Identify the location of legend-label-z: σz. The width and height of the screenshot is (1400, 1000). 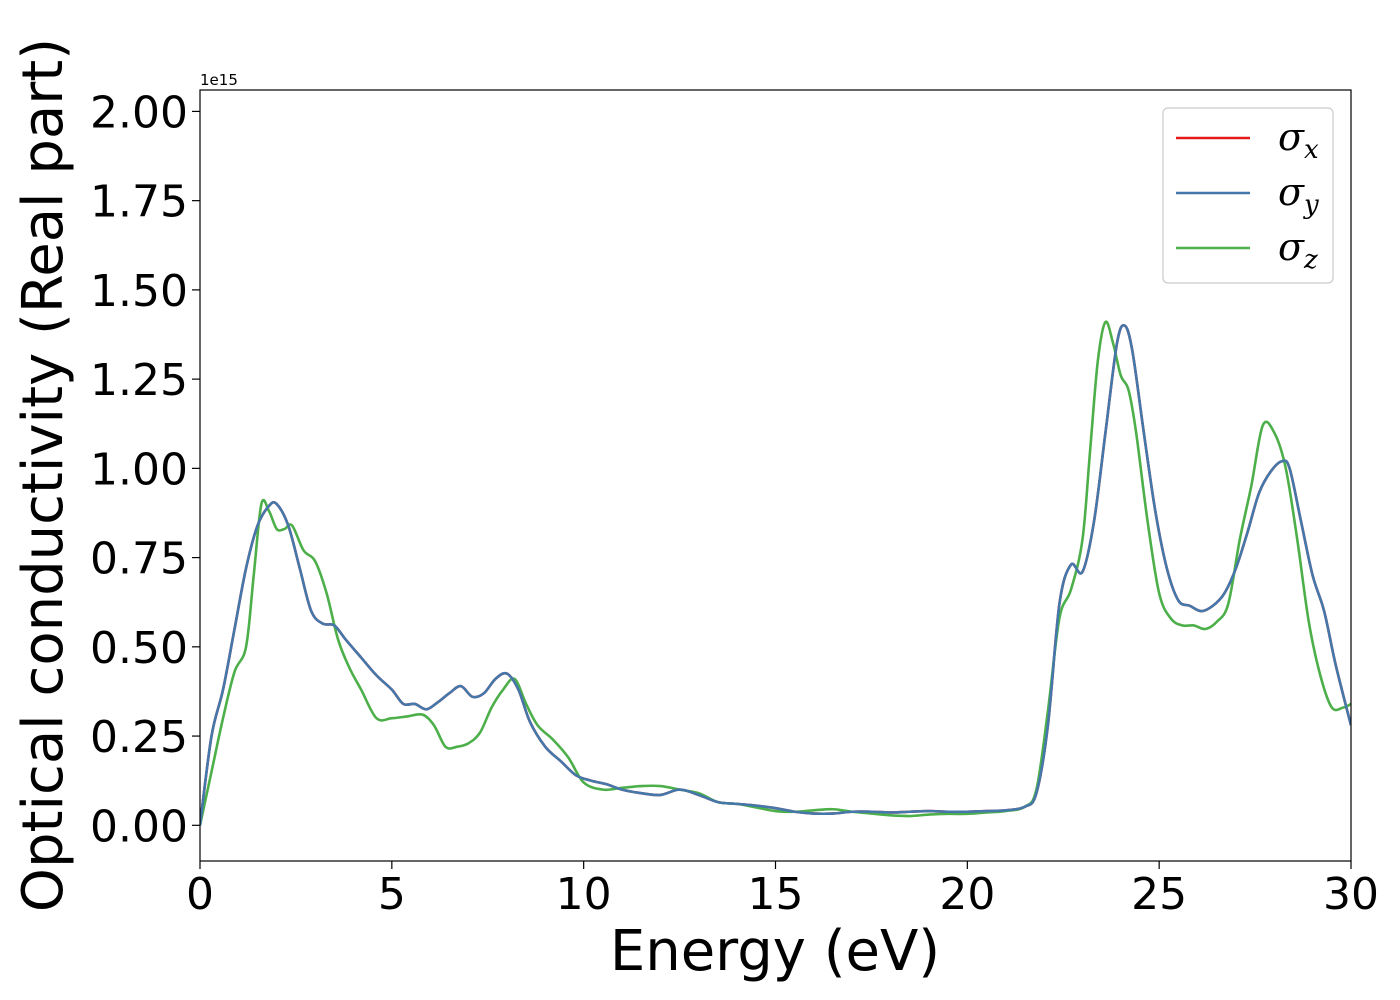
(1298, 250).